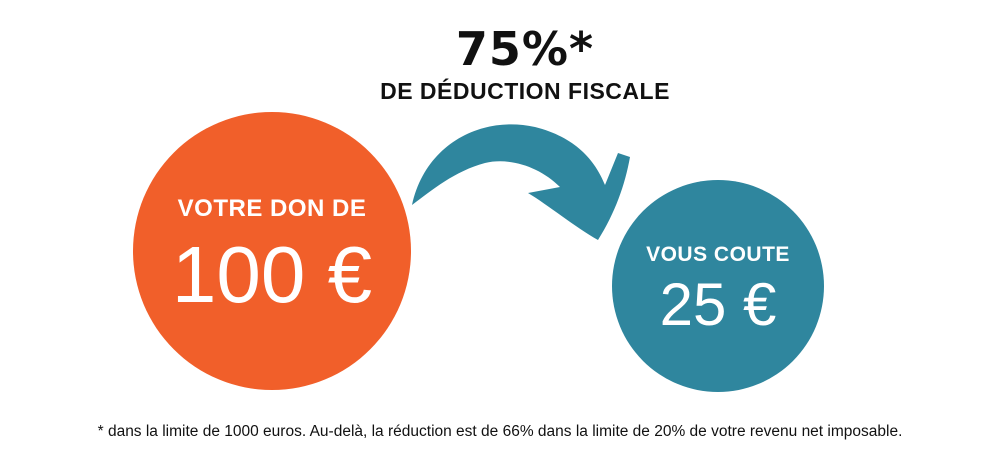 Image resolution: width=1000 pixels, height=450 pixels. I want to click on cost-label: VOUS COUTE, so click(718, 254).